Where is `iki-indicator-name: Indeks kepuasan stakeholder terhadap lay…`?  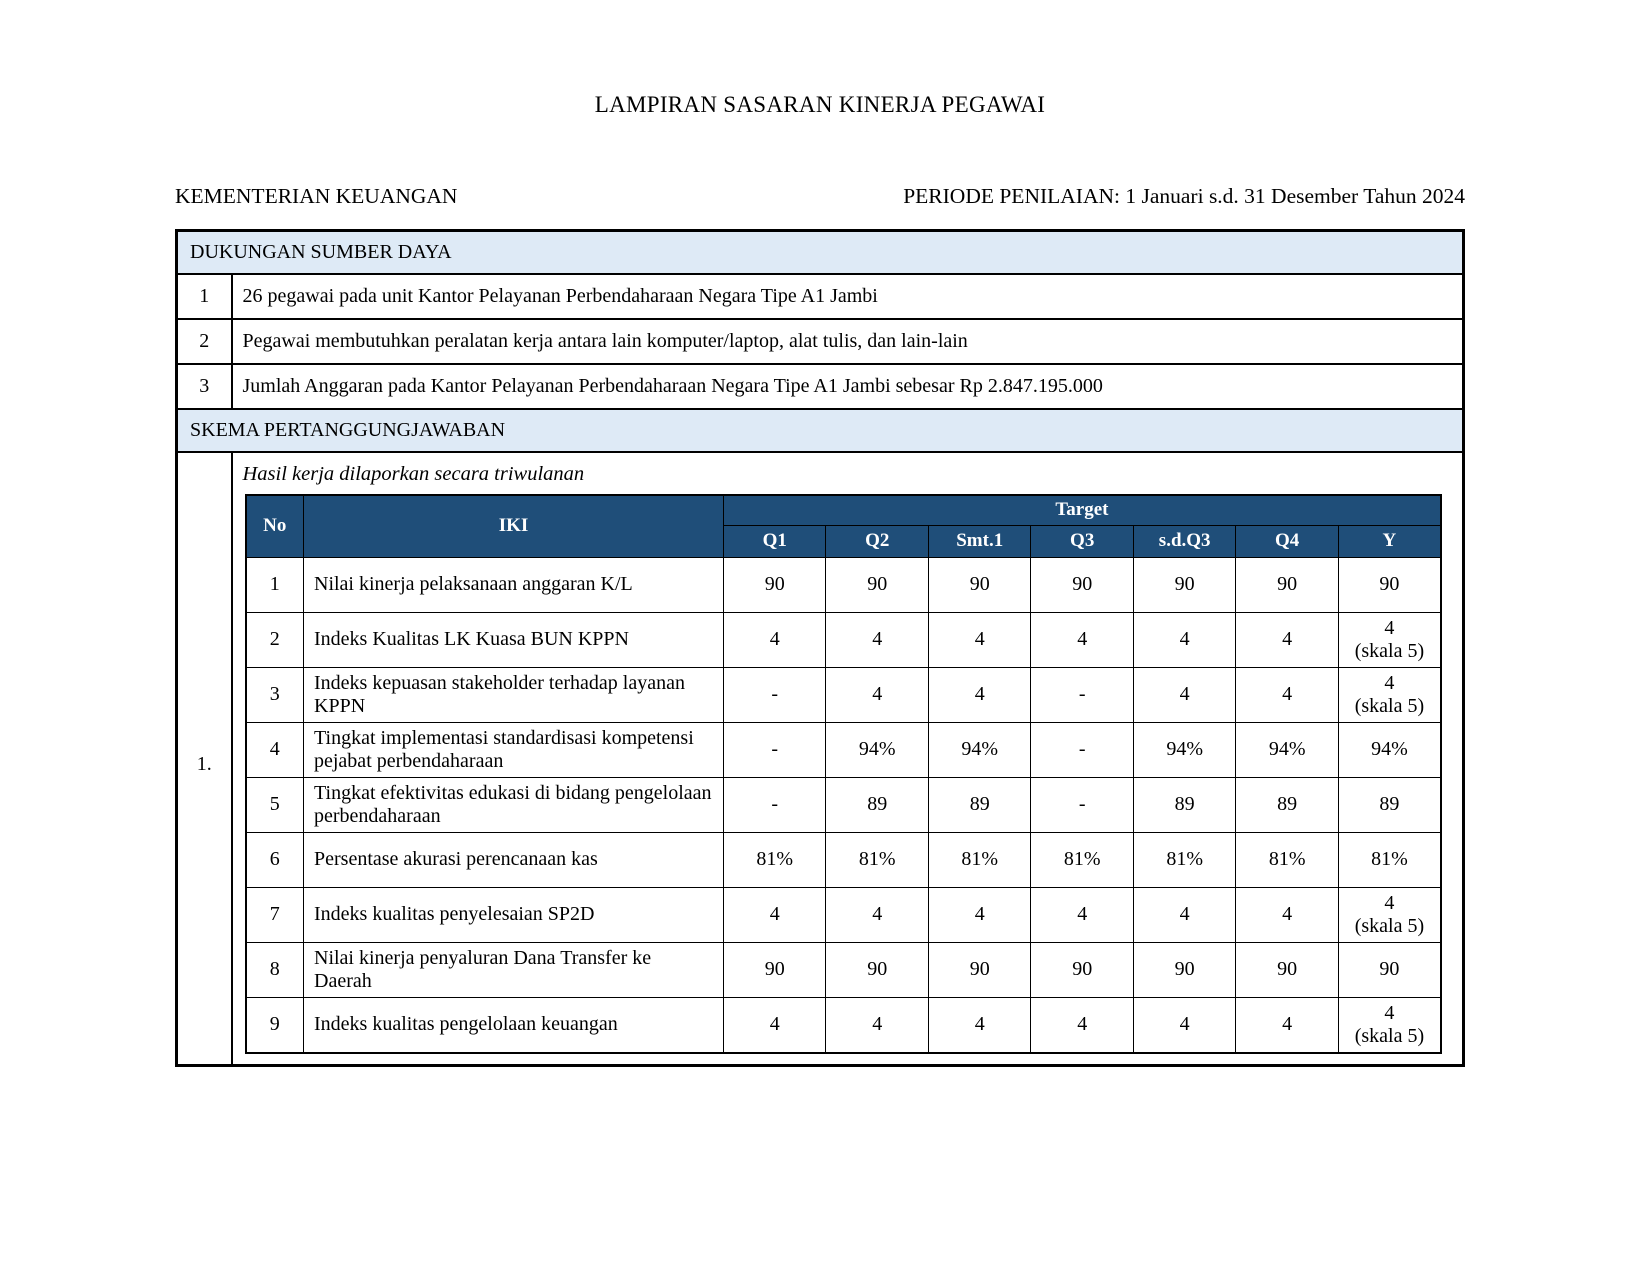
iki-indicator-name: Indeks kepuasan stakeholder terhadap lay… is located at coordinates (513, 694).